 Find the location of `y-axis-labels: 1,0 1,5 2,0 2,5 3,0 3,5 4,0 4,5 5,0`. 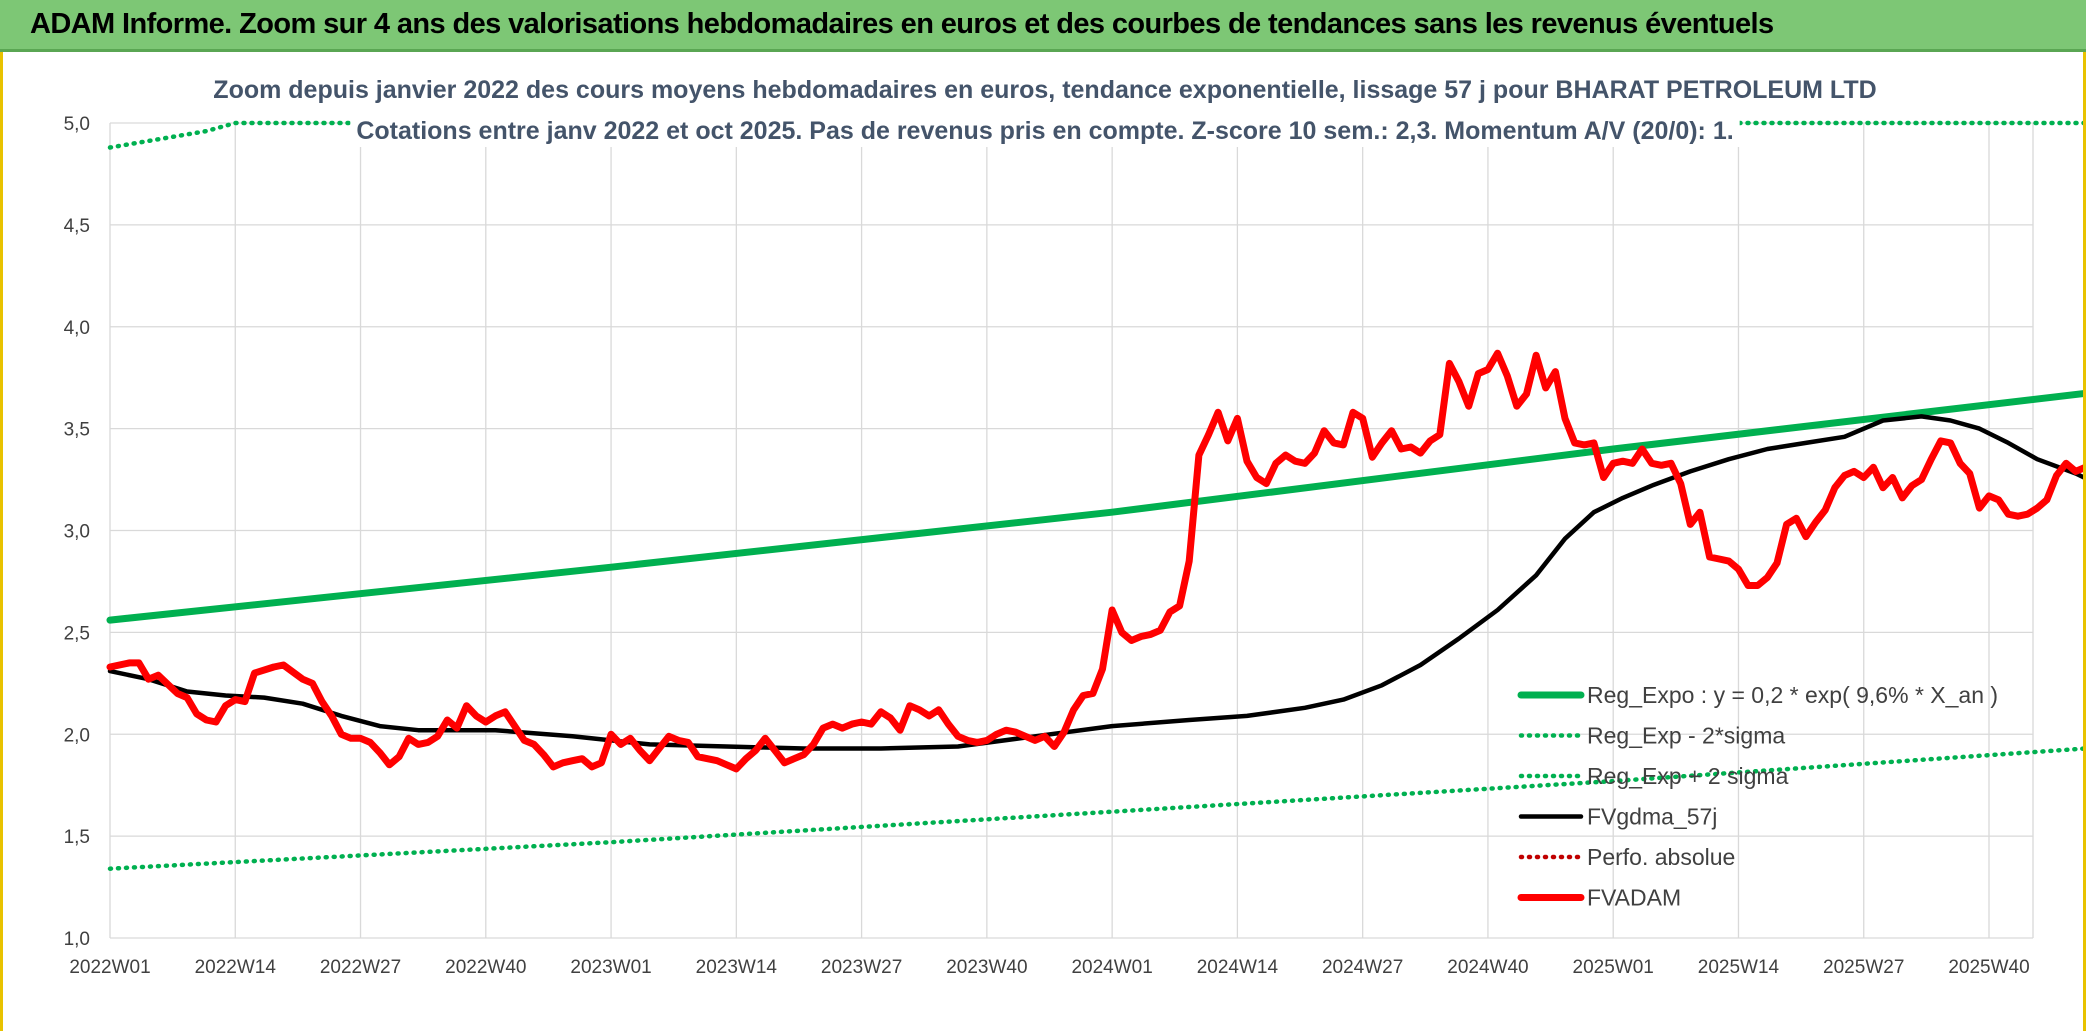

y-axis-labels: 1,0 1,5 2,0 2,5 3,0 3,5 4,0 4,5 5,0 is located at coordinates (77, 532).